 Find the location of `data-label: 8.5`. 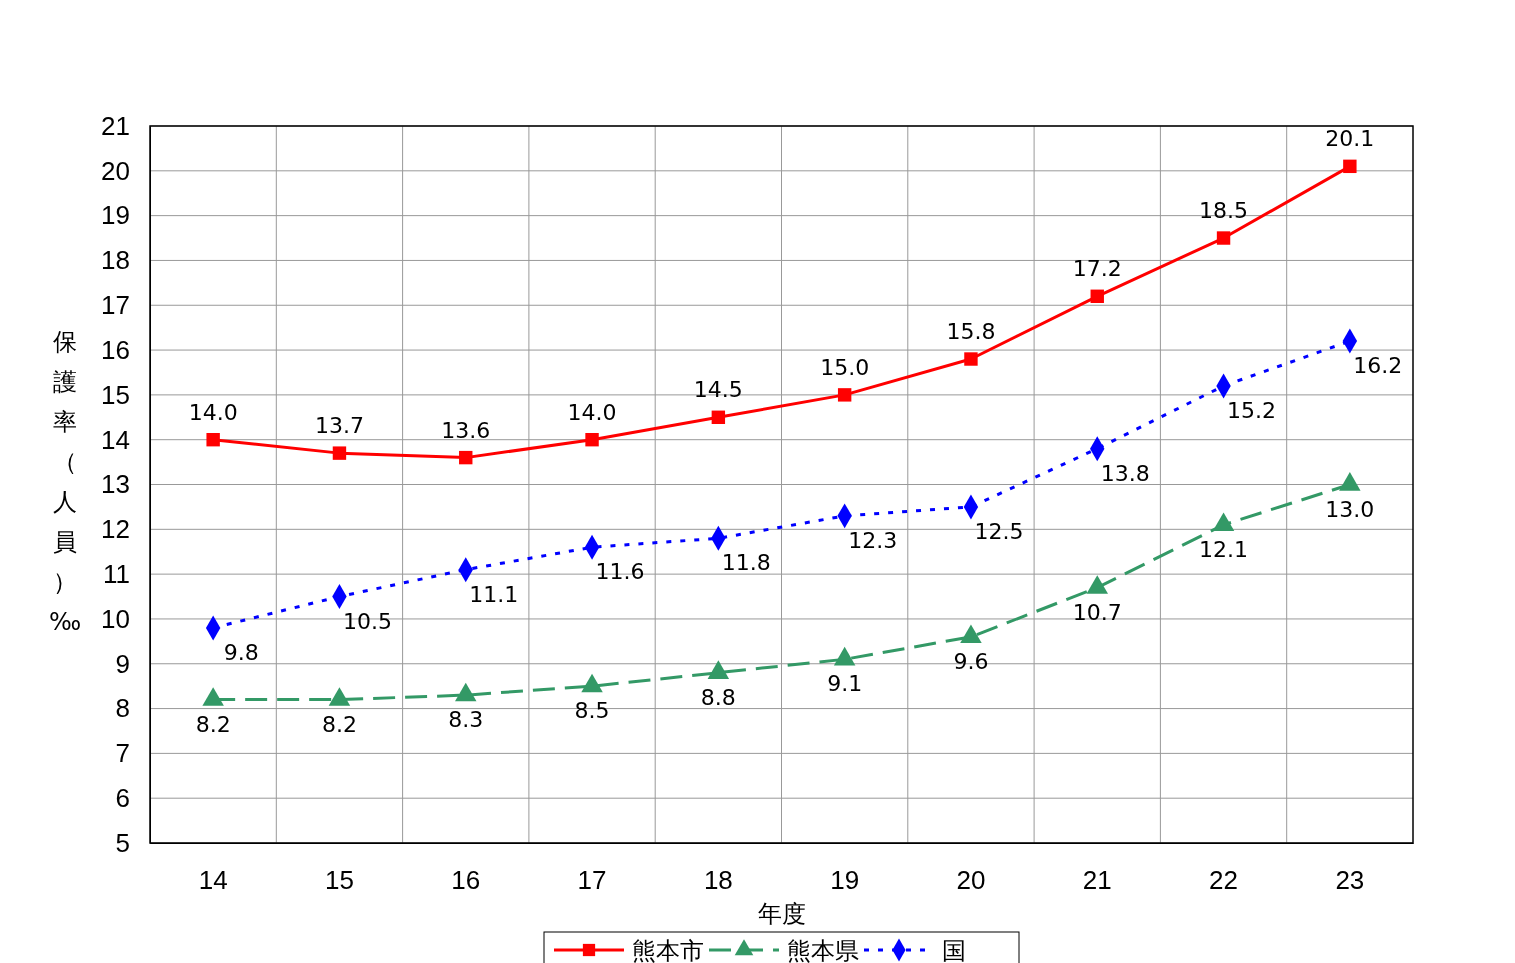

data-label: 8.5 is located at coordinates (592, 711).